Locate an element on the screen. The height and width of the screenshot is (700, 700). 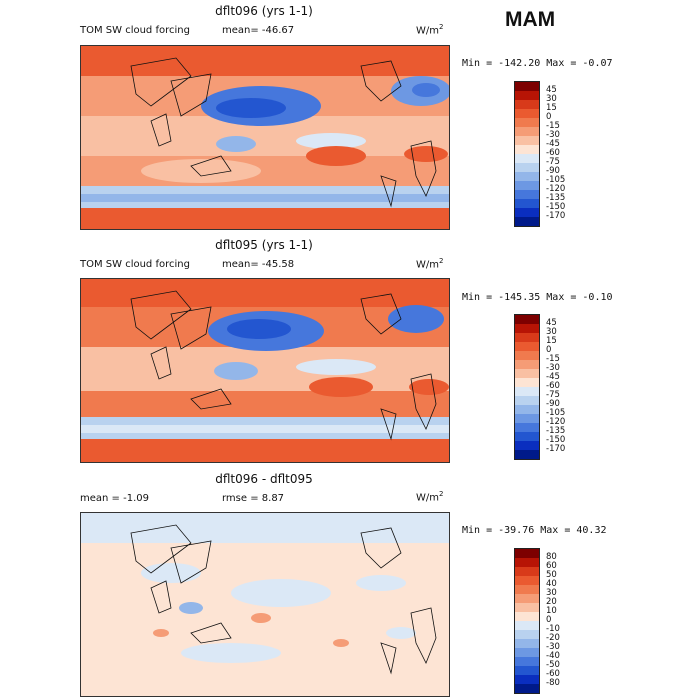
panel-2-colorbar is located at coordinates (527, 387).